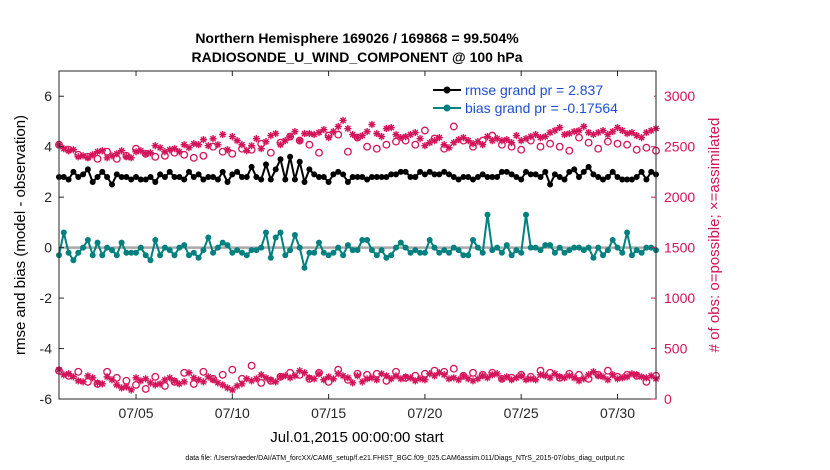 Image resolution: width=830 pixels, height=470 pixels. Describe the element at coordinates (232, 413) in the screenshot. I see `x-tick-label: 07/10` at that location.